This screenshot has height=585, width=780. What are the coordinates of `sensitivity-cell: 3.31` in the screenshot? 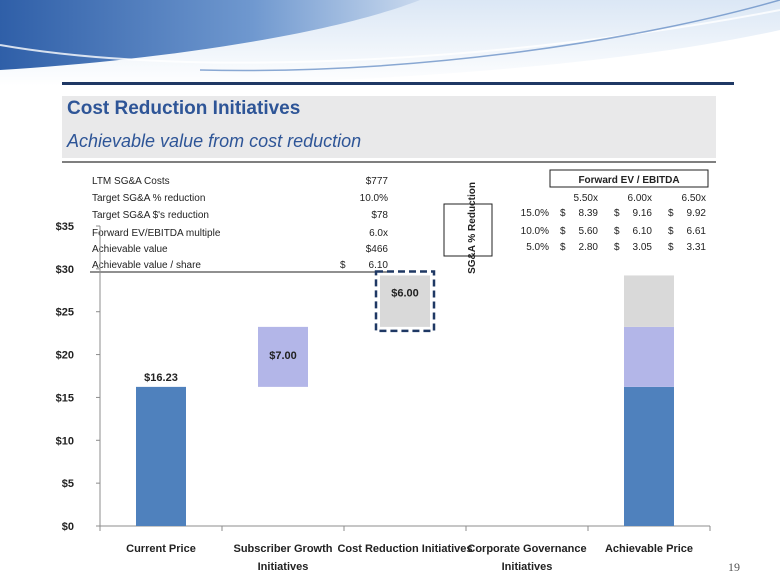 It's located at (697, 247).